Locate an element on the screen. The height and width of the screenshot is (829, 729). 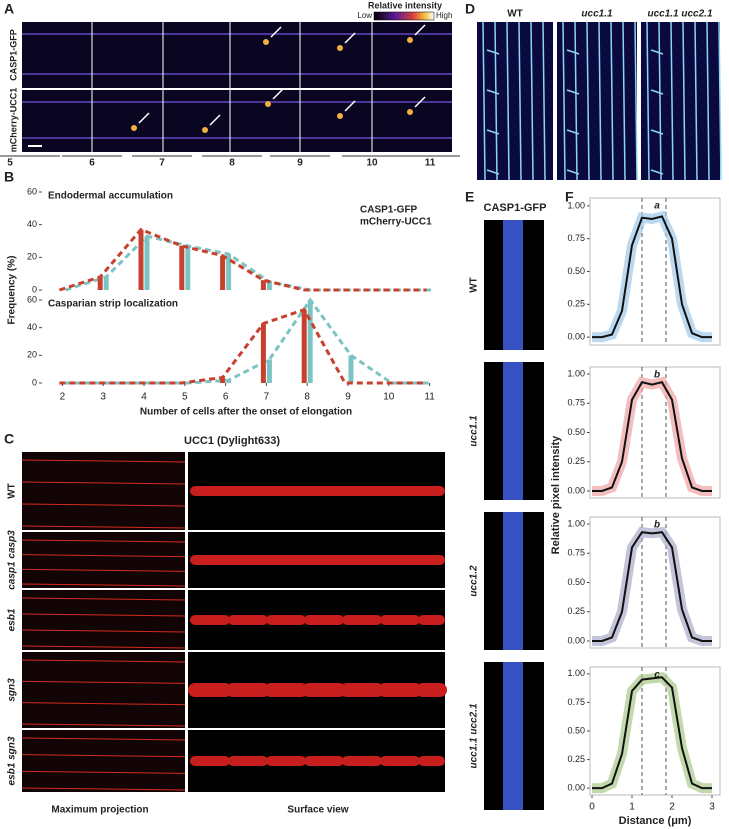
micrograph-e is located at coordinates (514, 515).